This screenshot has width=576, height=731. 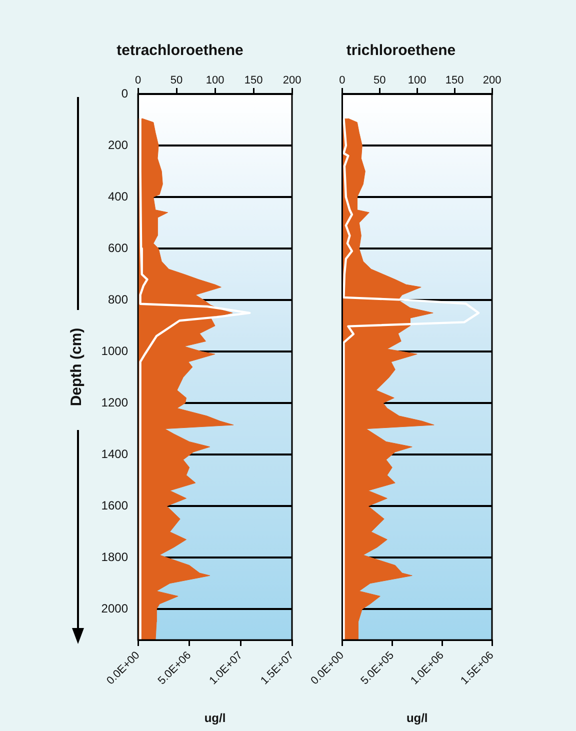 What do you see at coordinates (114, 351) in the screenshot?
I see `y-tick-label: 1000` at bounding box center [114, 351].